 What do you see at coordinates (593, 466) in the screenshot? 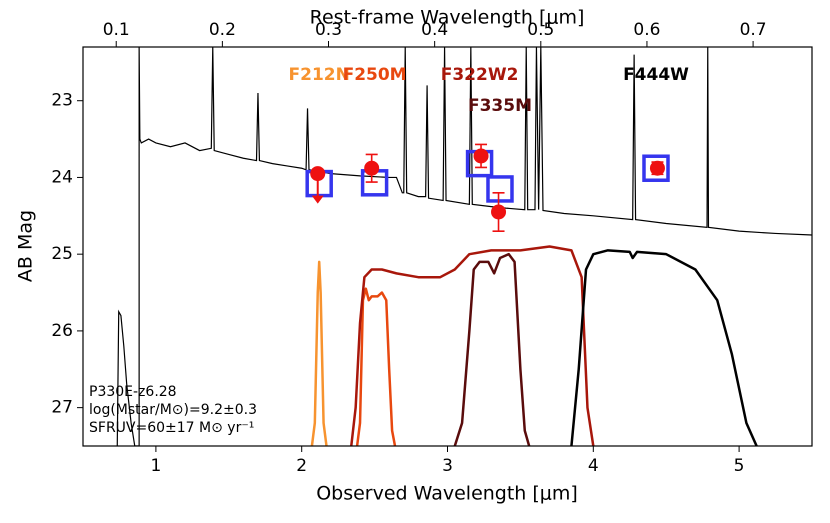
I see `x-tick-label: 4` at bounding box center [593, 466].